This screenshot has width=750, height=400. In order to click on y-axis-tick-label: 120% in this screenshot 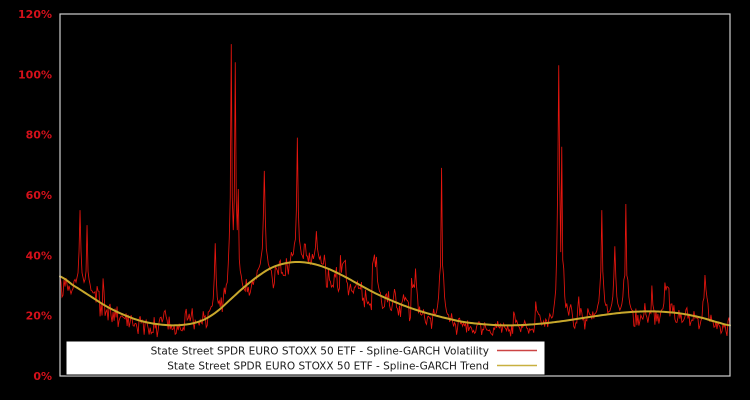, I will do `click(35, 14)`.